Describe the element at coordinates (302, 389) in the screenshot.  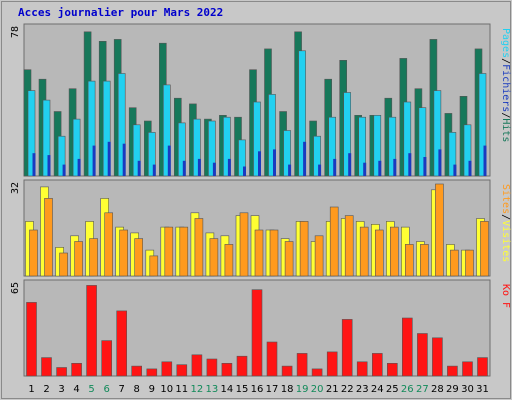
I see `x-tick-day-19: 19` at that location.